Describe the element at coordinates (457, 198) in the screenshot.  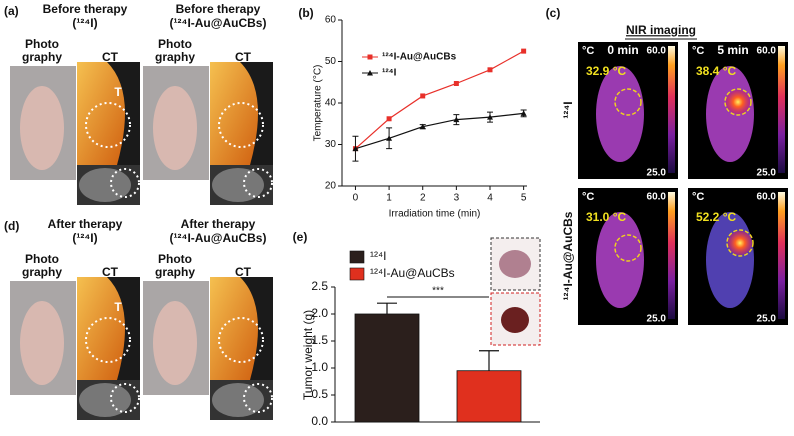
I see `x-tick-label: 3` at that location.